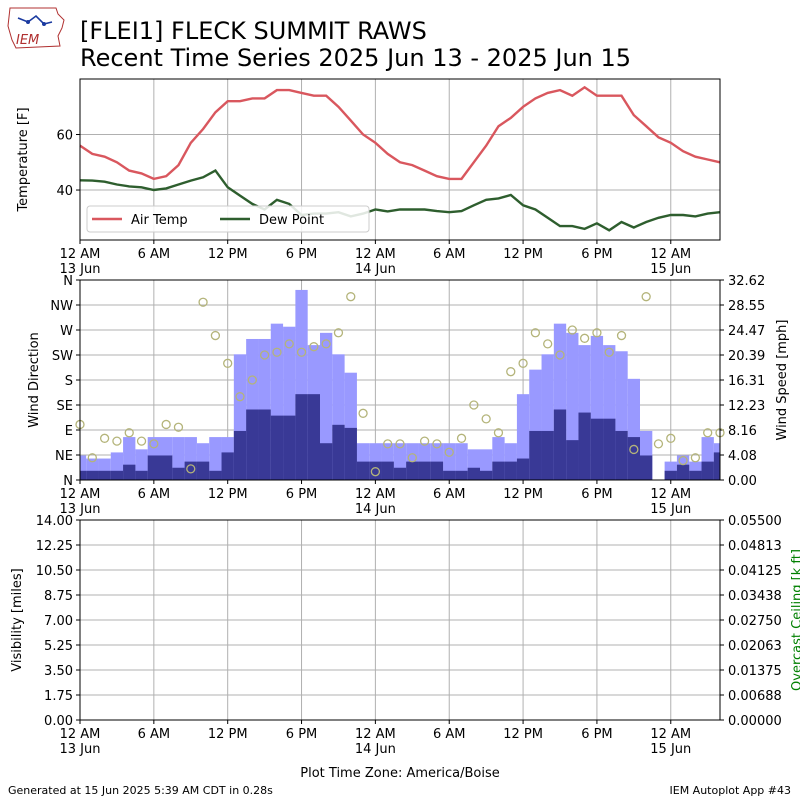 The width and height of the screenshot is (800, 800). I want to click on iem-logo: IEM, so click(36, 28).